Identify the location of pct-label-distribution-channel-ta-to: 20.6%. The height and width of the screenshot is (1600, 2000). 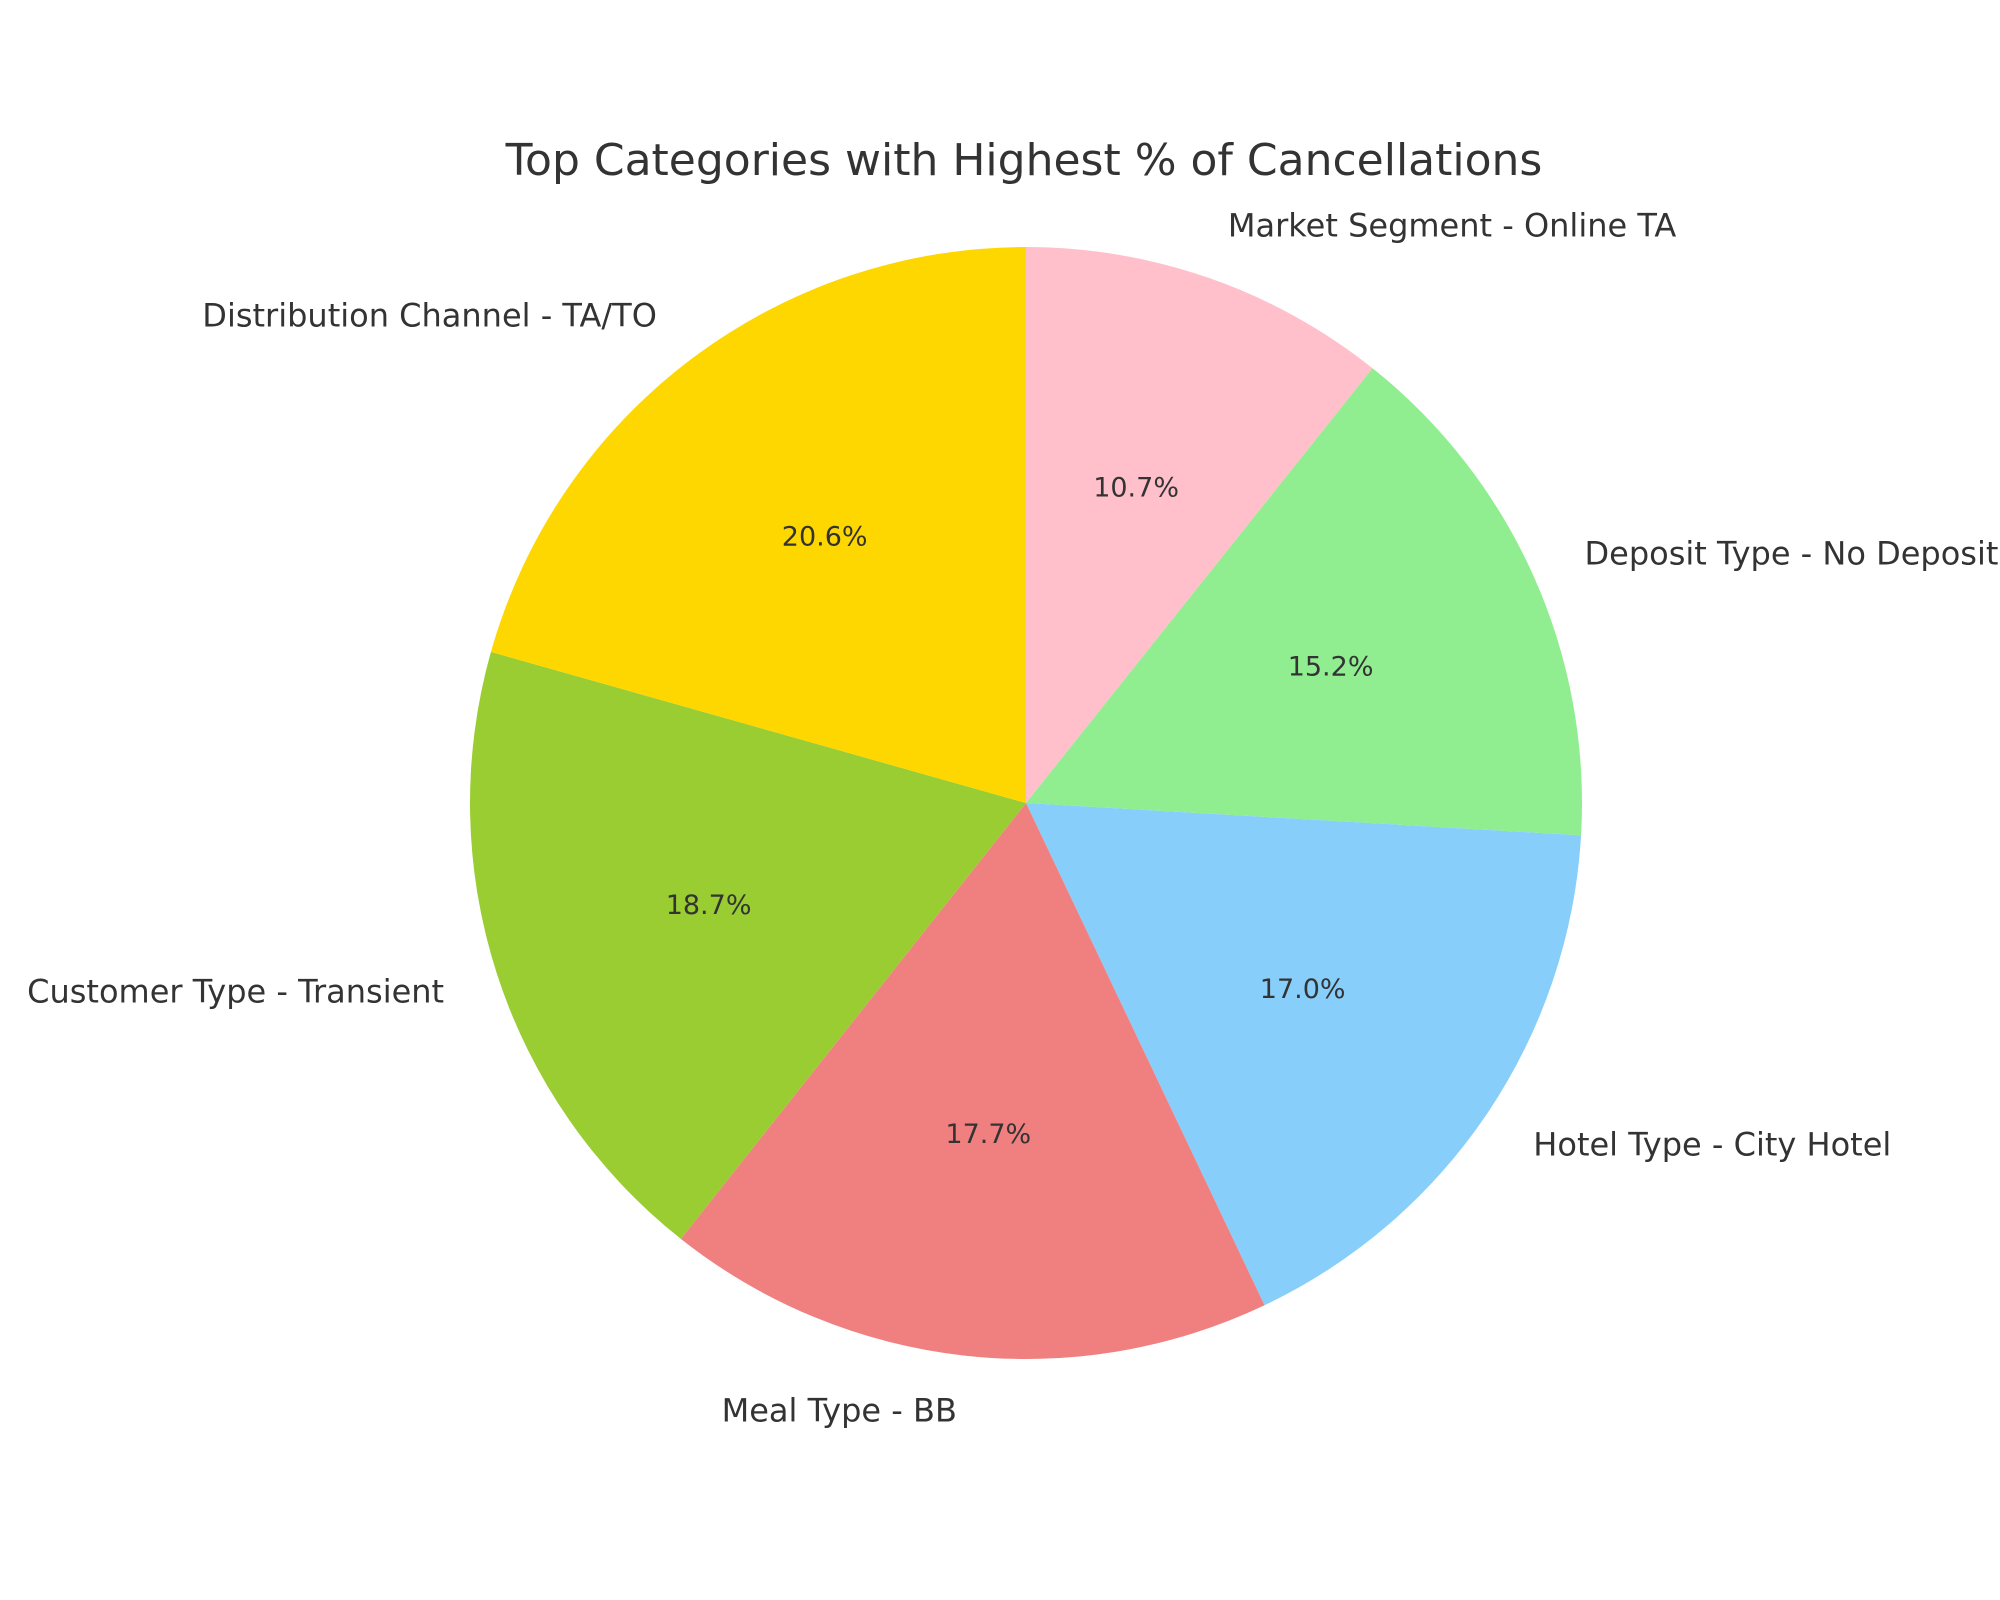
(825, 537).